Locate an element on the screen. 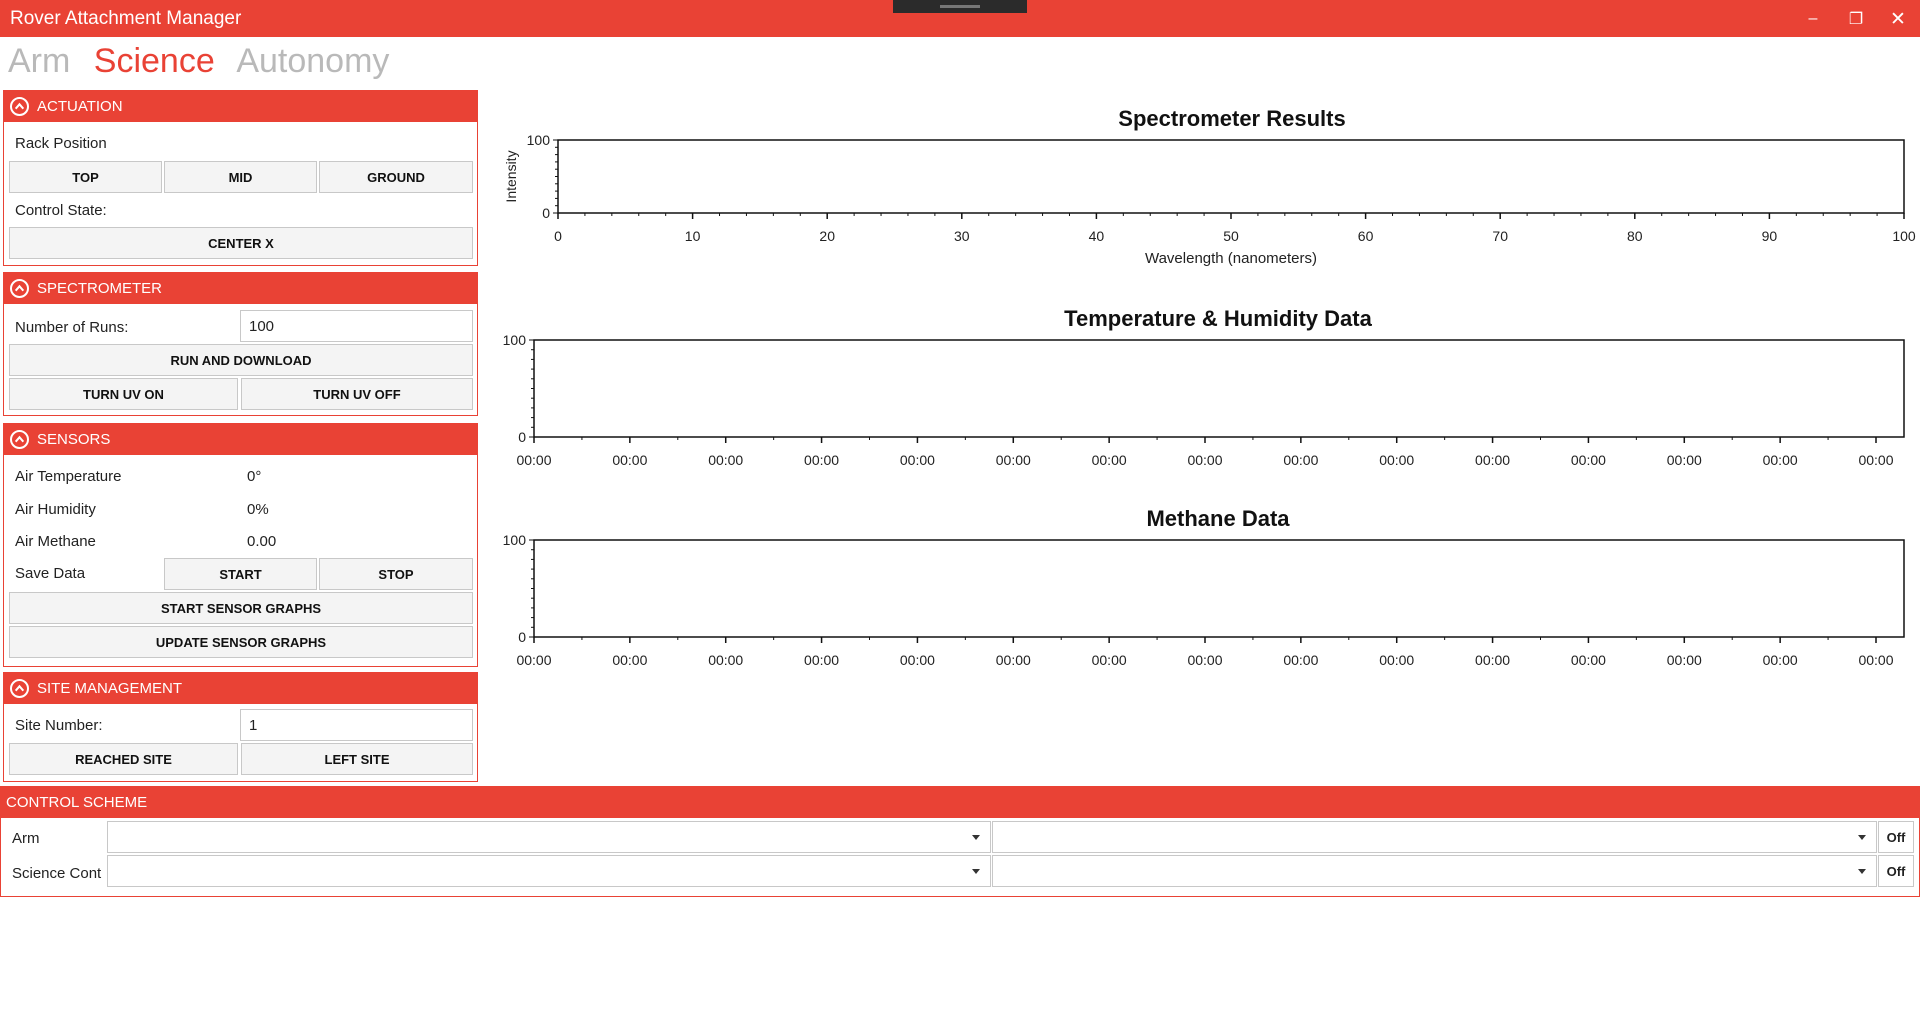  site-management-header: SITE MANAGEMENT is located at coordinates (240, 688).